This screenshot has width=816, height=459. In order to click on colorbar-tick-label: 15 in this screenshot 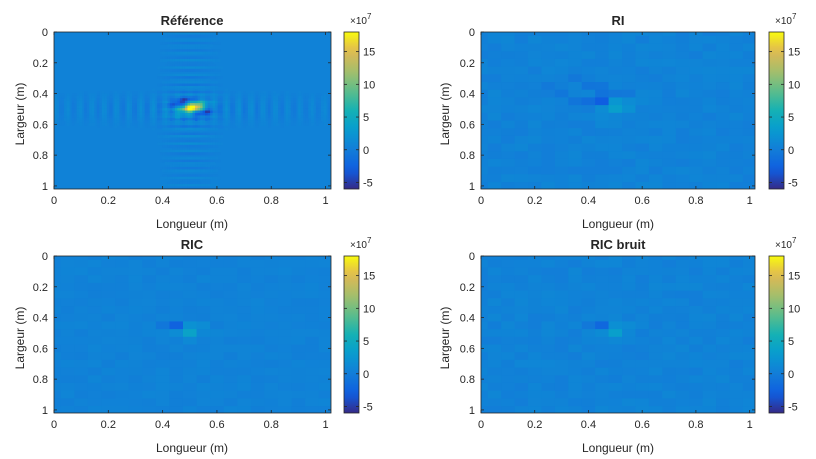, I will do `click(369, 53)`.